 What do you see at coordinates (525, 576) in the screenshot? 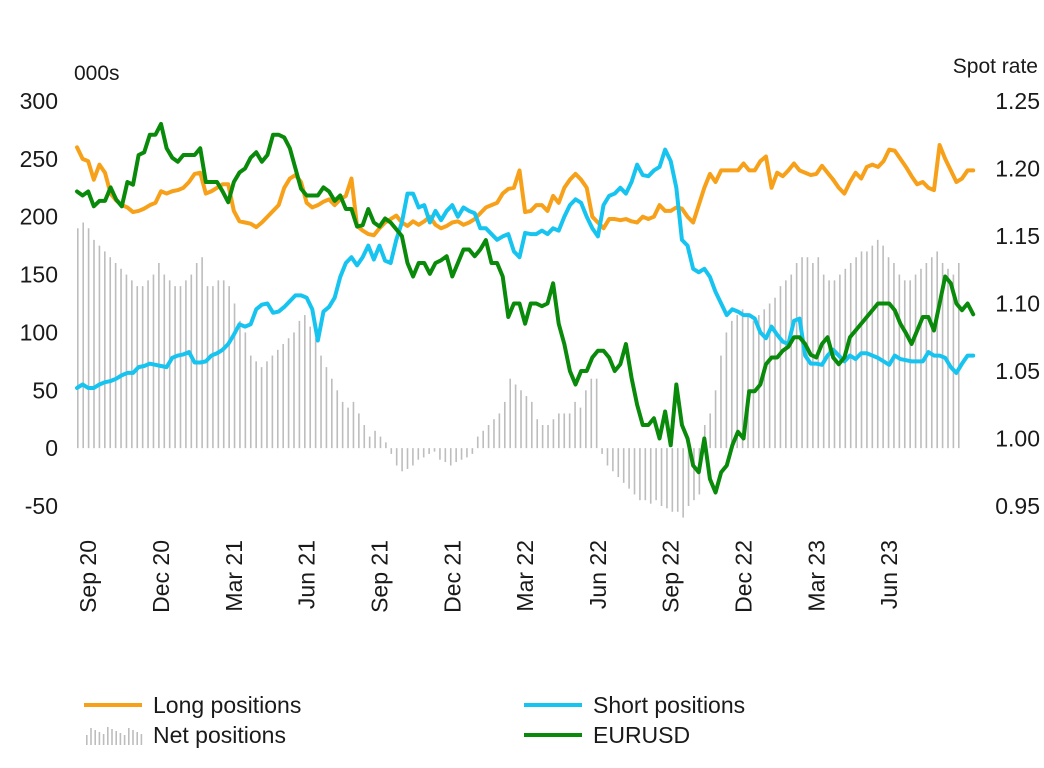
I see `x-axis-tick-label: Mar 22` at bounding box center [525, 576].